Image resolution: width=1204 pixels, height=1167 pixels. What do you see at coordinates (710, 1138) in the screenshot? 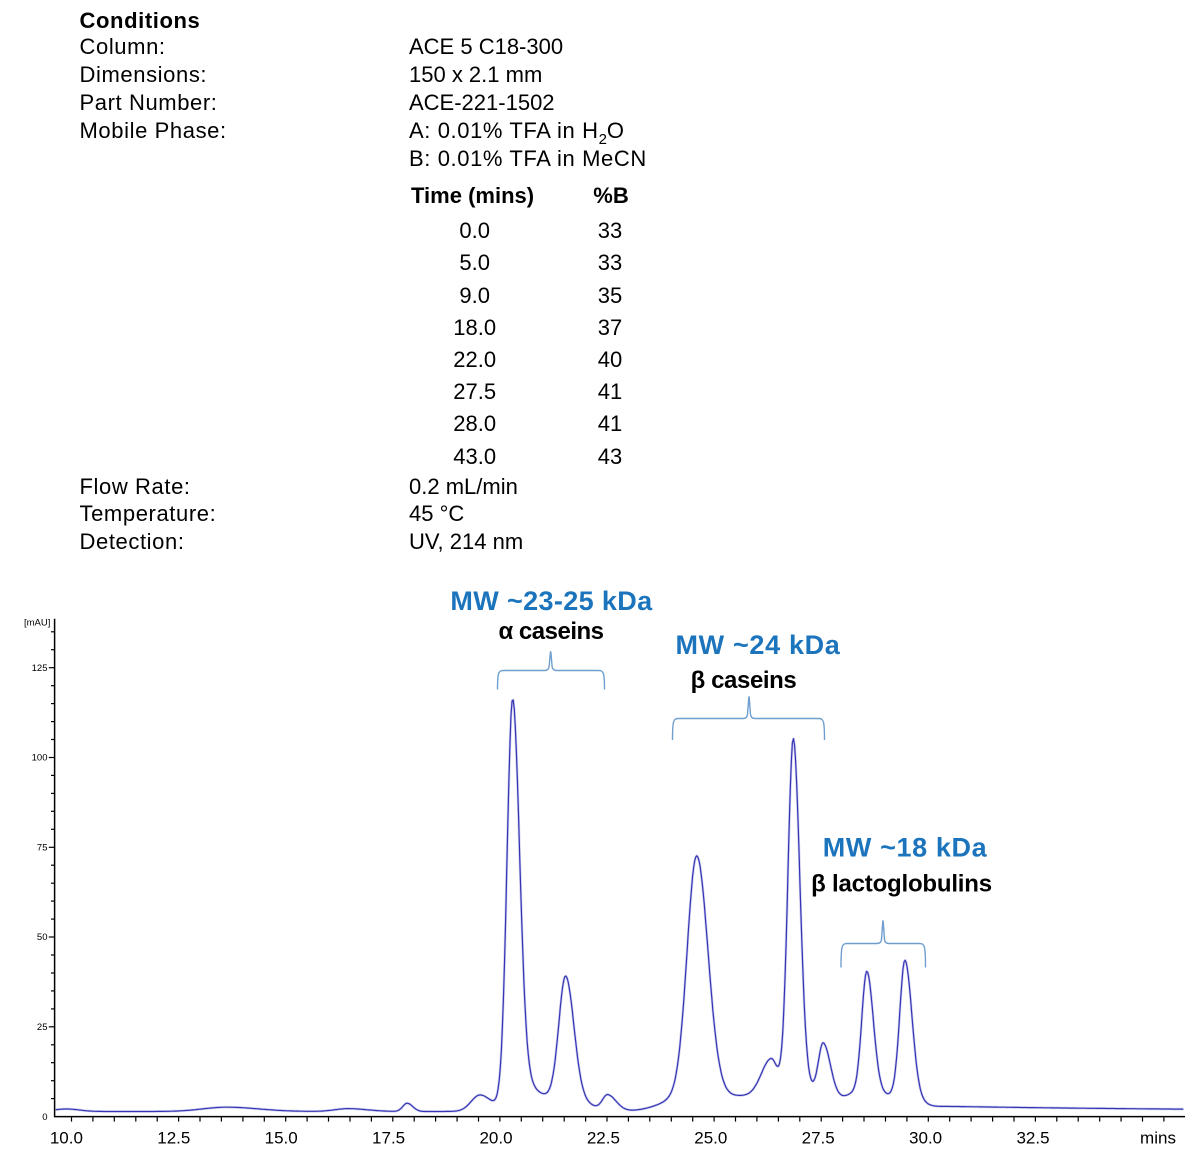
I see `svg-text: 25.0` at bounding box center [710, 1138].